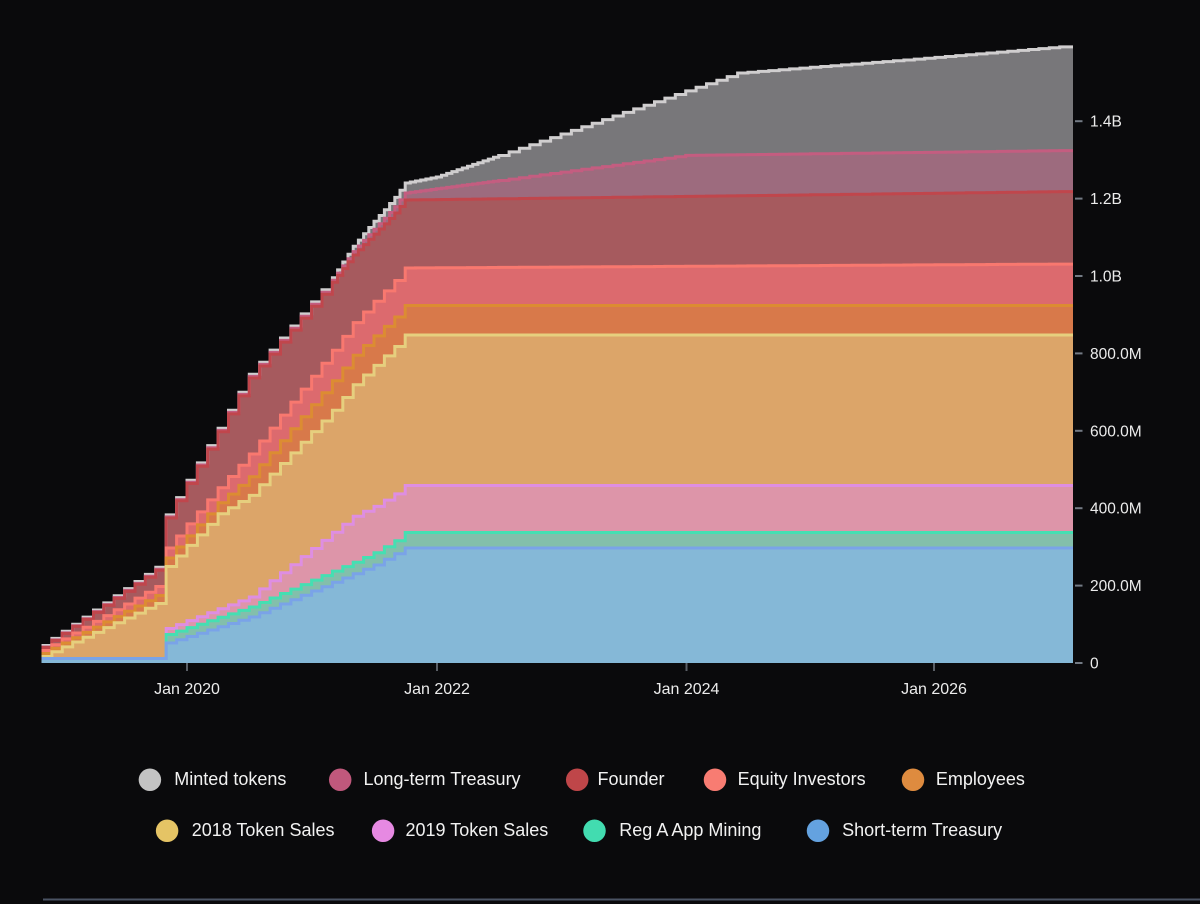  I want to click on svg-text: Jan 2020, so click(187, 689).